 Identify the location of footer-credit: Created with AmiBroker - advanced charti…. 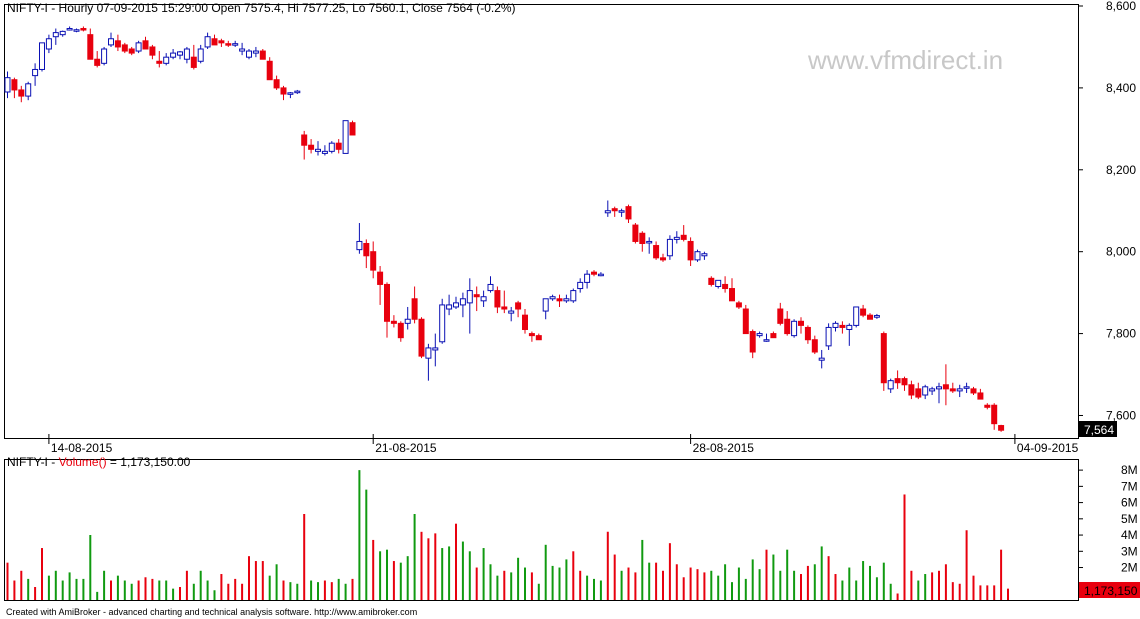
(211, 612).